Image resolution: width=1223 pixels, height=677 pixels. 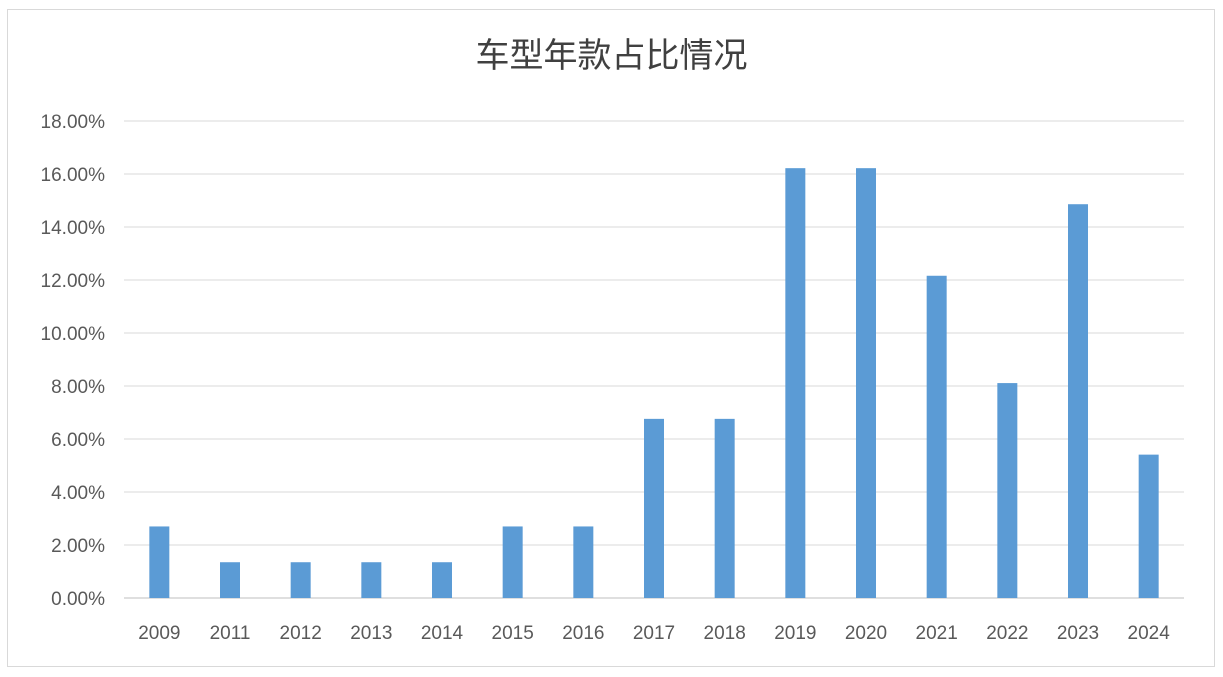 I want to click on y-tick-label: 18.00%, so click(x=73, y=122).